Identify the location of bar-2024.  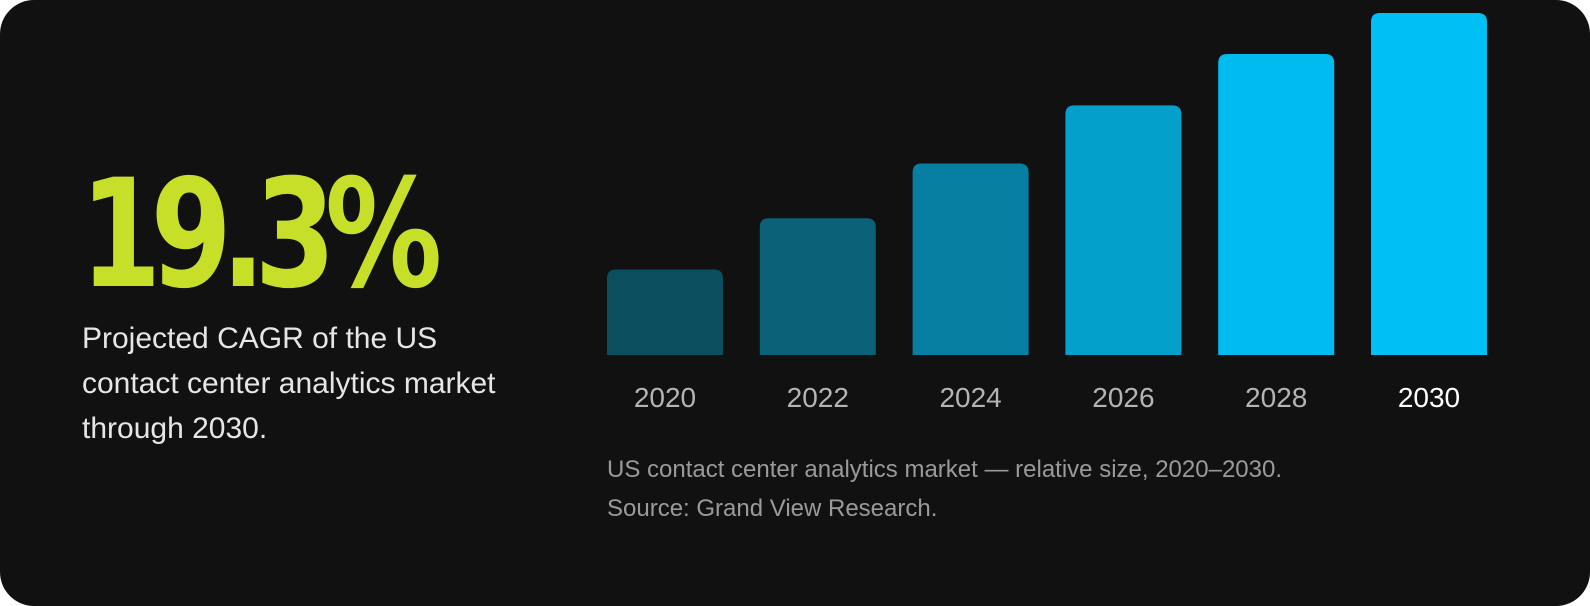
(970, 259).